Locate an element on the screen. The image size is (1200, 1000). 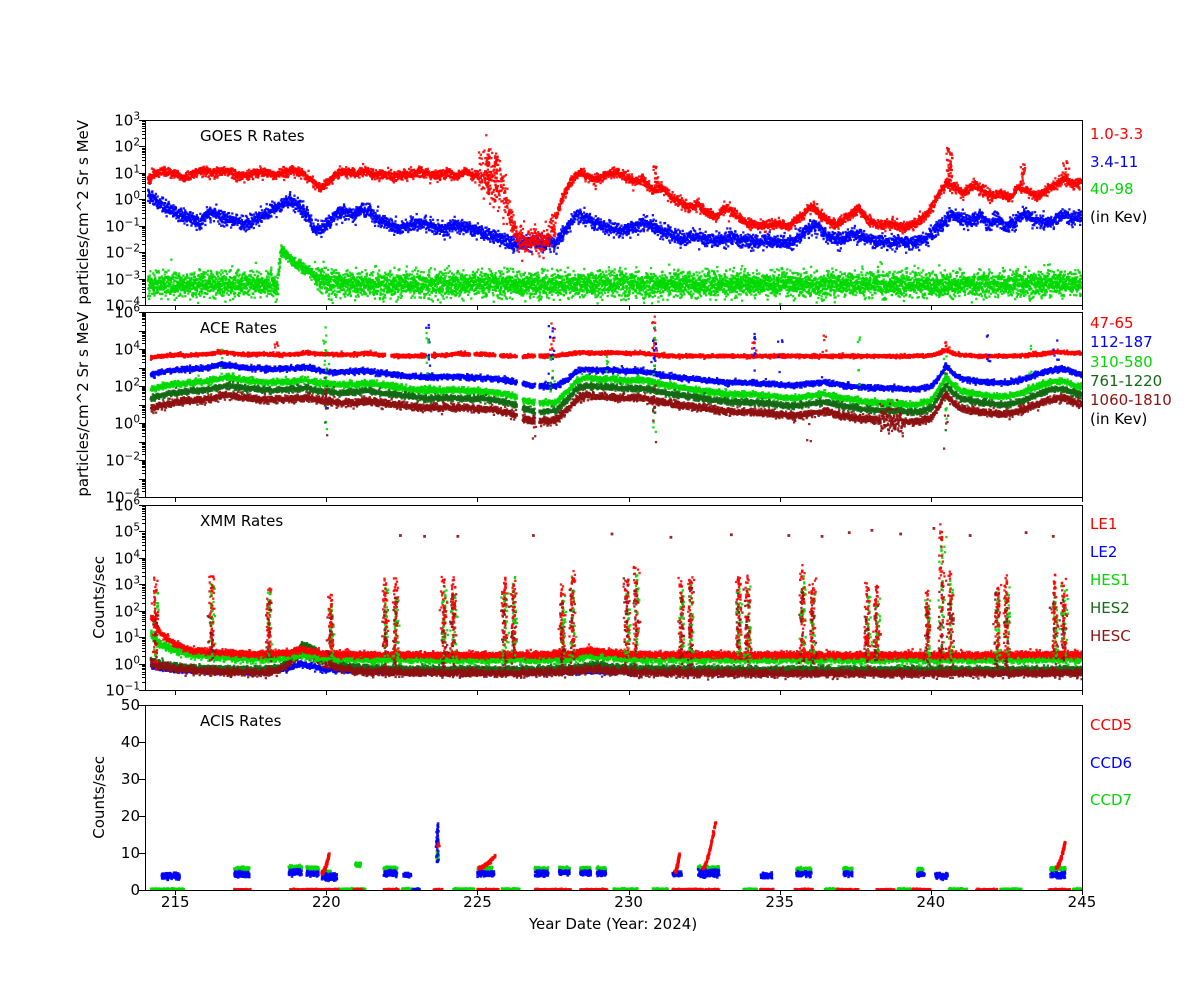
legend-item: 1.0-3.3 is located at coordinates (1117, 134).